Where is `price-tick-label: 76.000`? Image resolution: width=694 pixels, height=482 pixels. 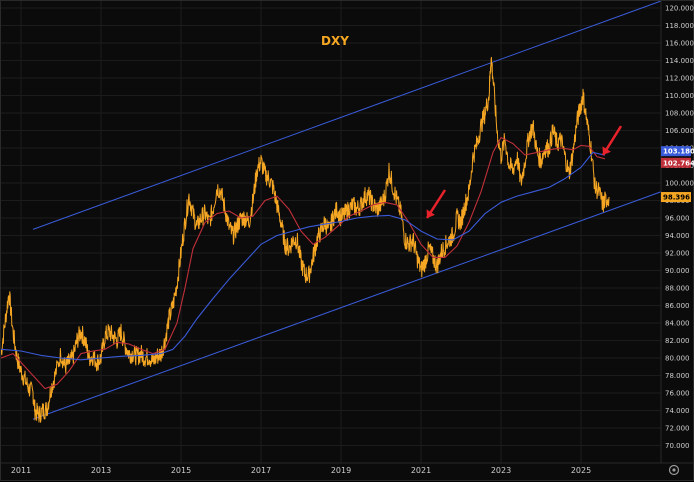
price-tick-label: 76.000 is located at coordinates (677, 394).